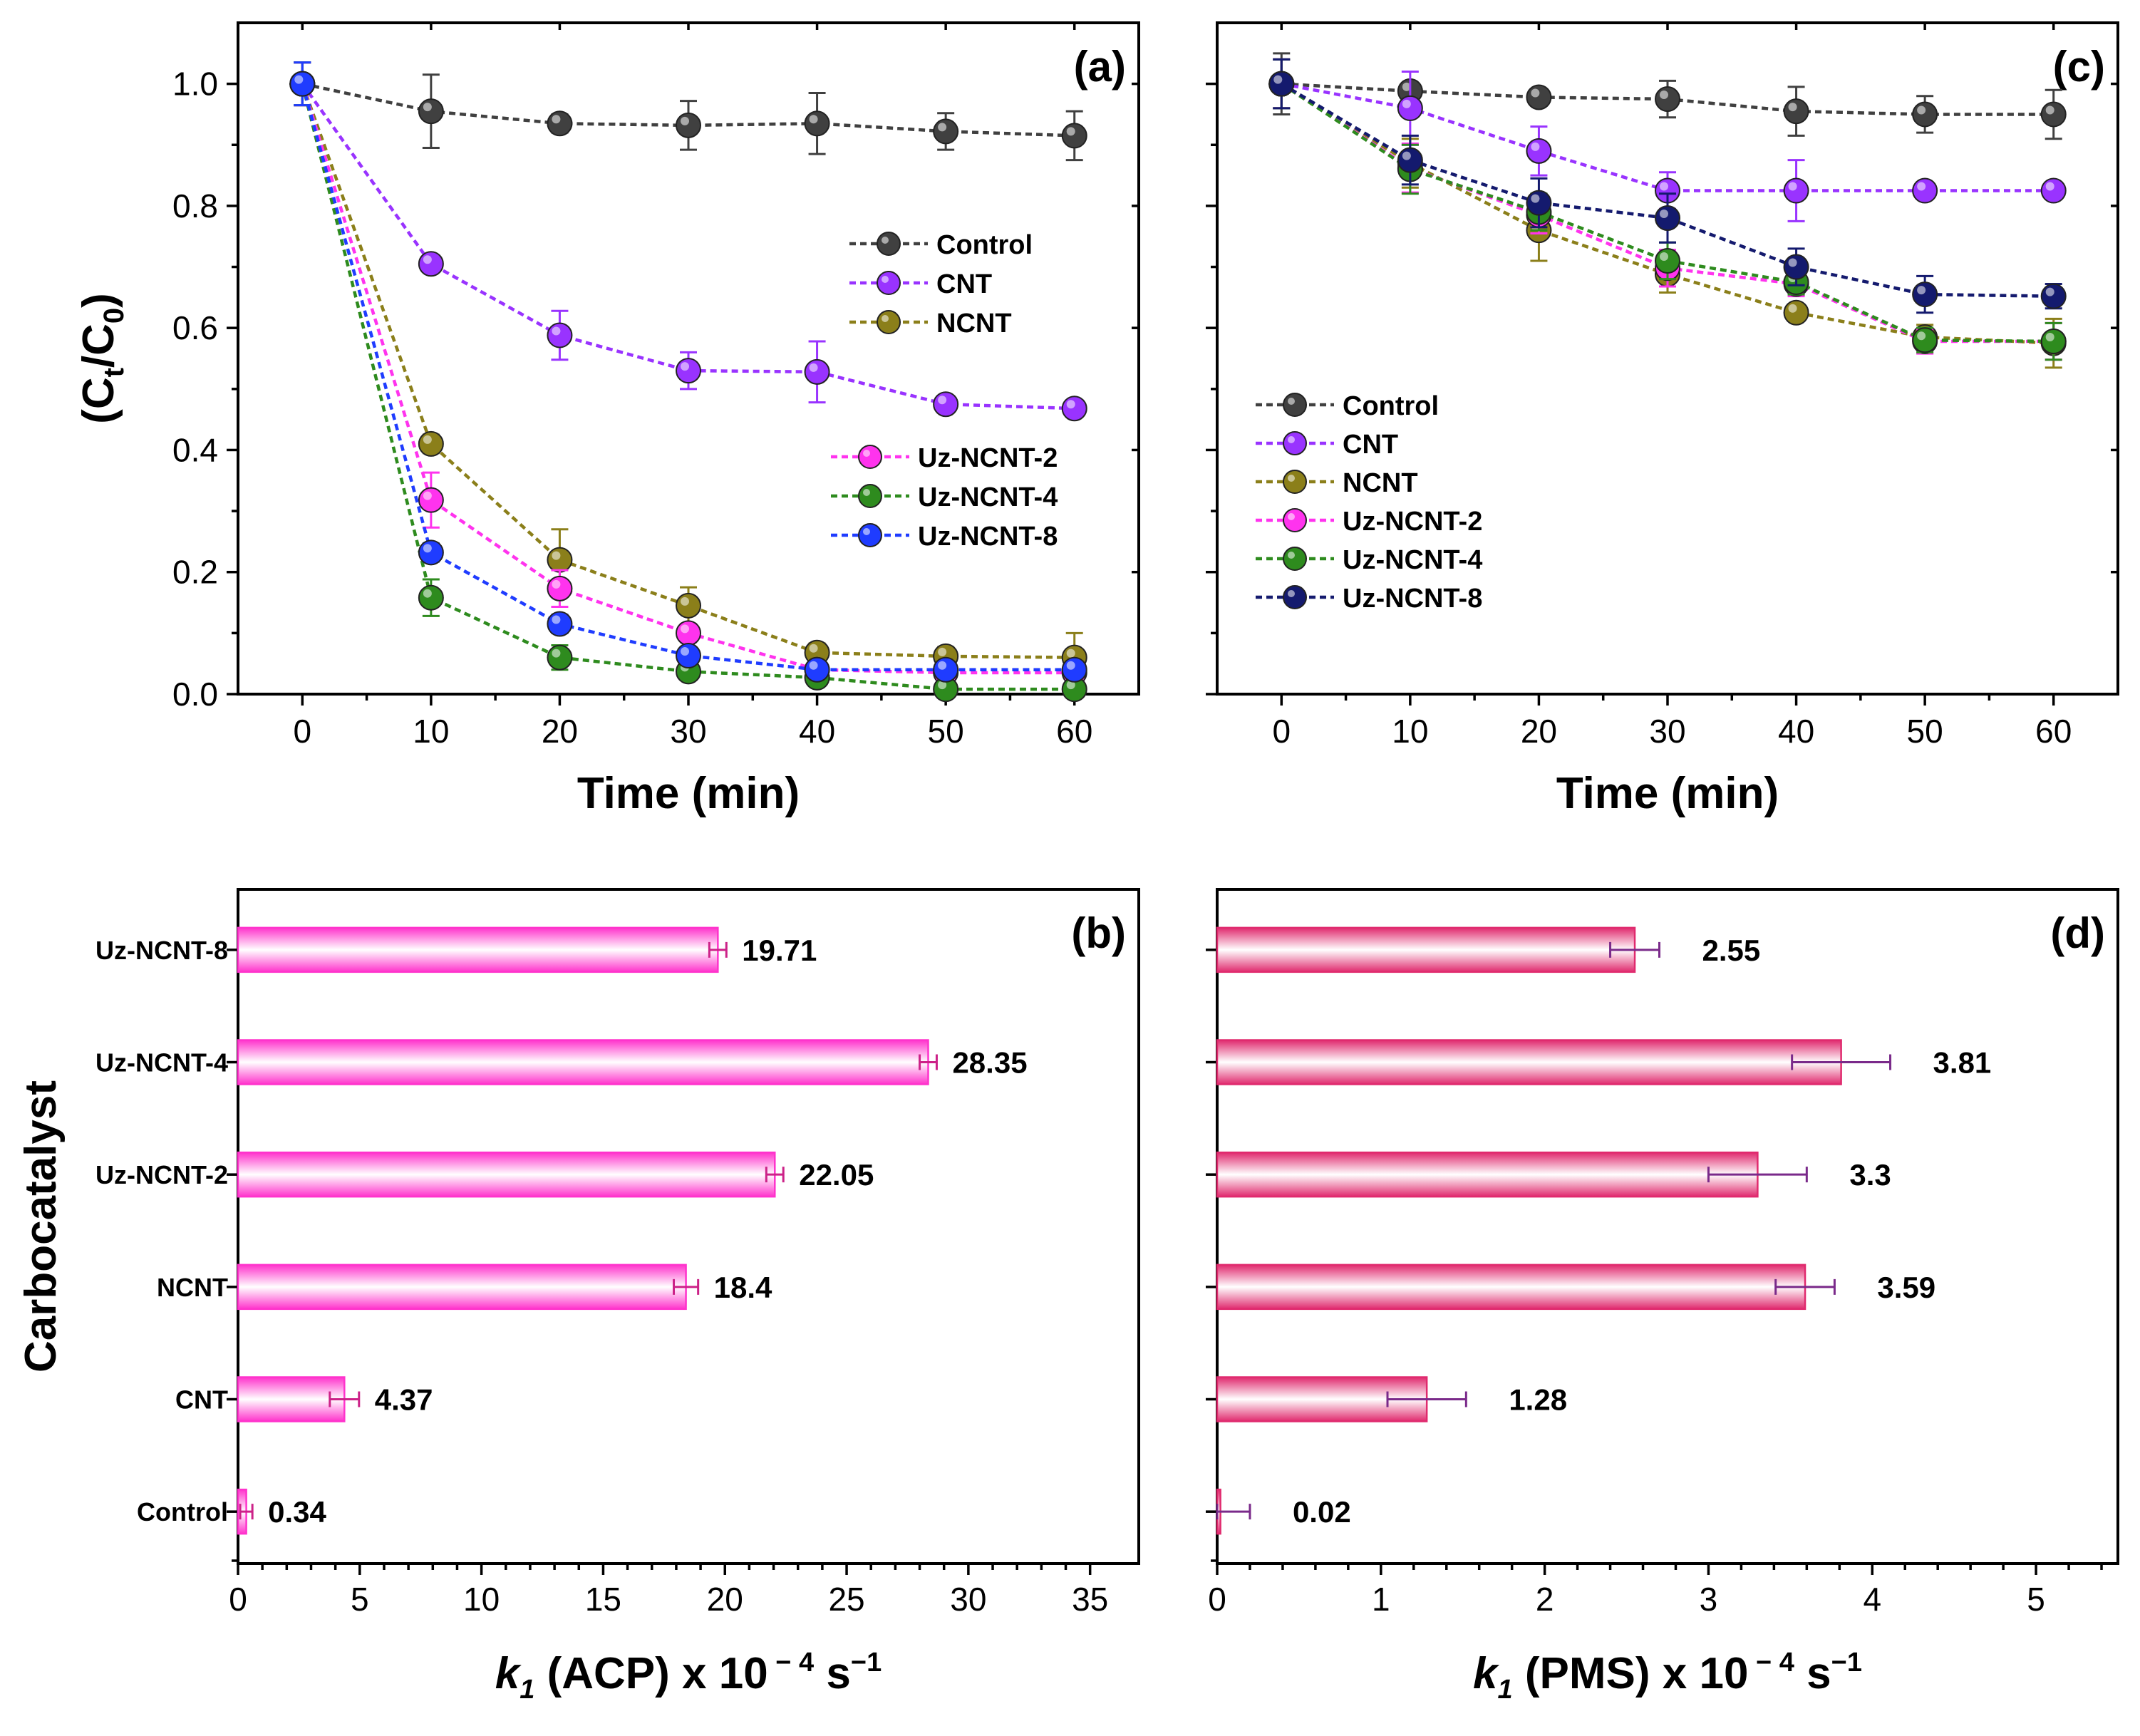 The image size is (2140, 1736). Describe the element at coordinates (1412, 522) in the screenshot. I see `legend-label-uz-ncnt-2: Uz-NCNT-2` at that location.